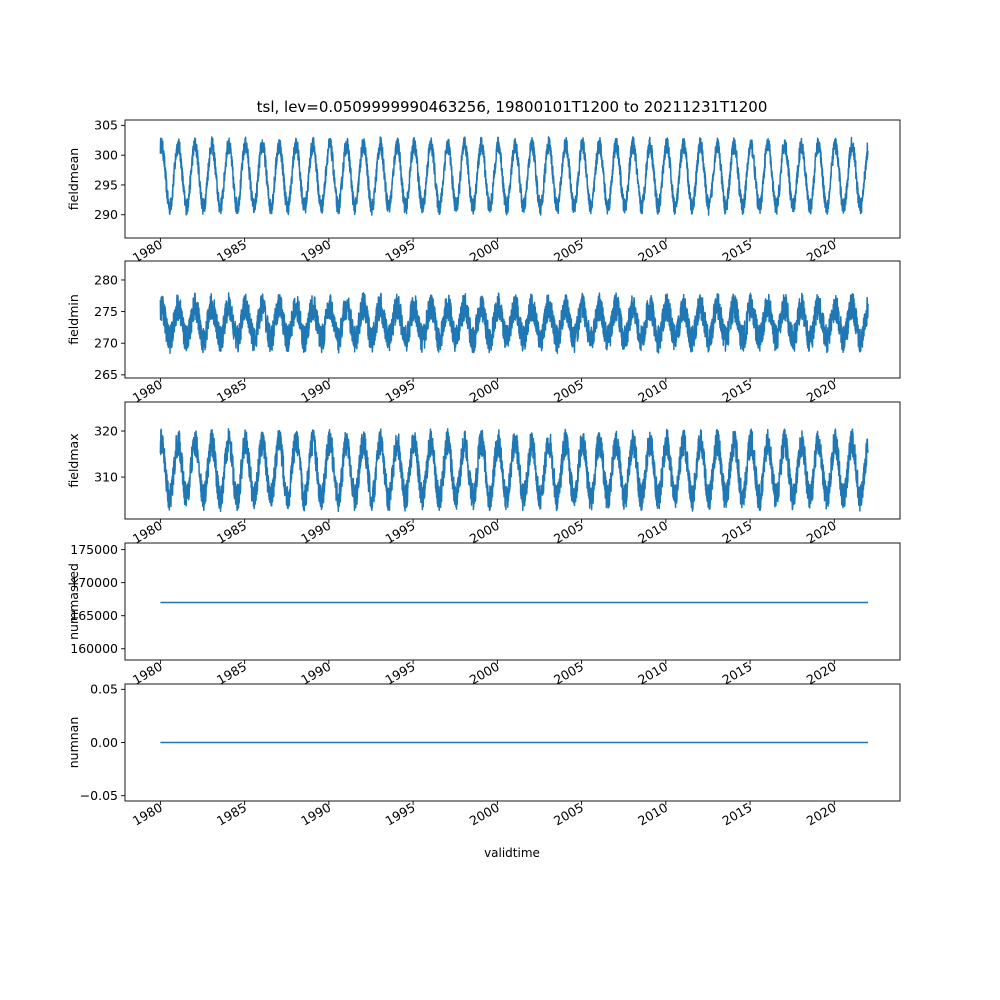  I want to click on y-tick-label: 270, so click(106, 343).